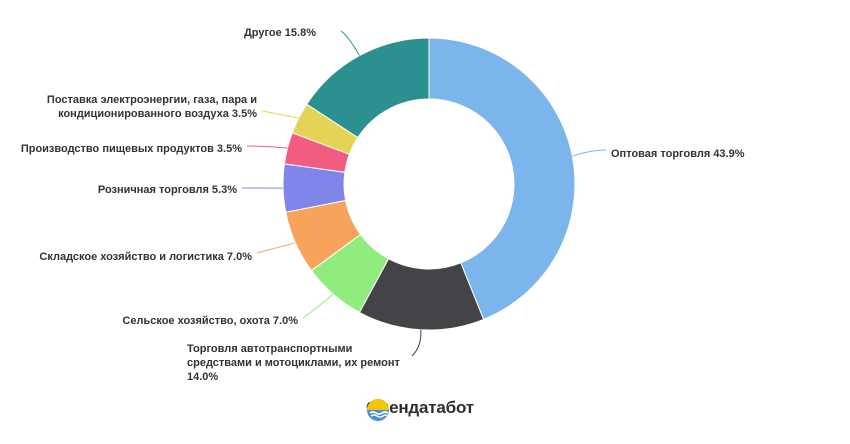 This screenshot has width=850, height=444. I want to click on slice-label-line: Поставка электроэнергии, газа, пара и, so click(152, 100).